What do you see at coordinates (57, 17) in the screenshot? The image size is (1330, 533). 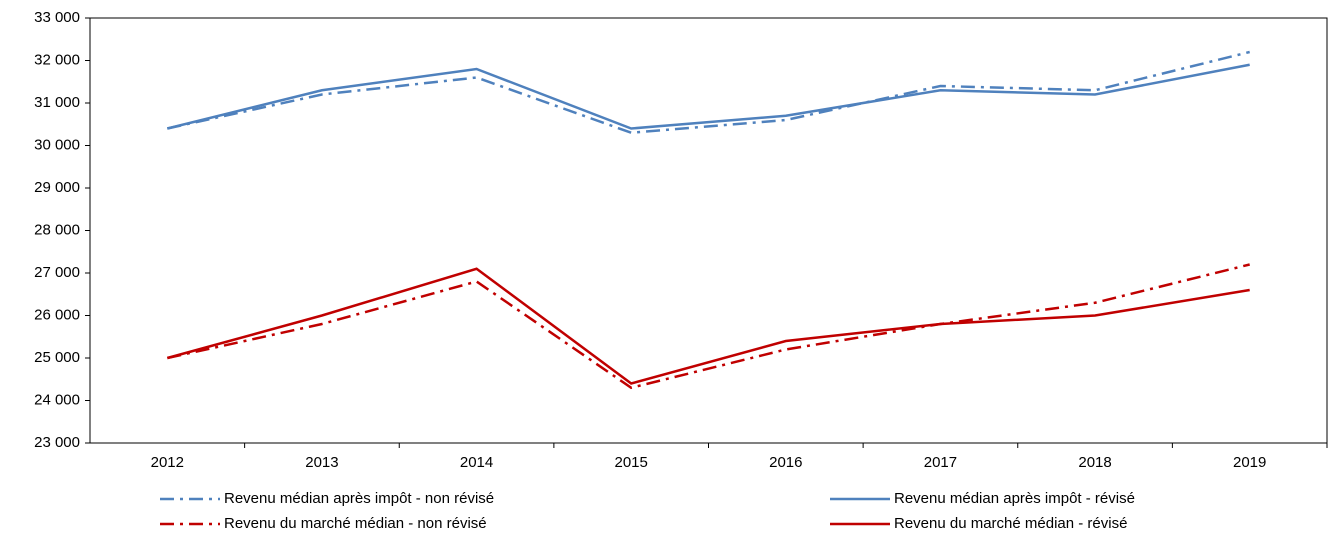 I see `y-tick-label: 33 000` at bounding box center [57, 17].